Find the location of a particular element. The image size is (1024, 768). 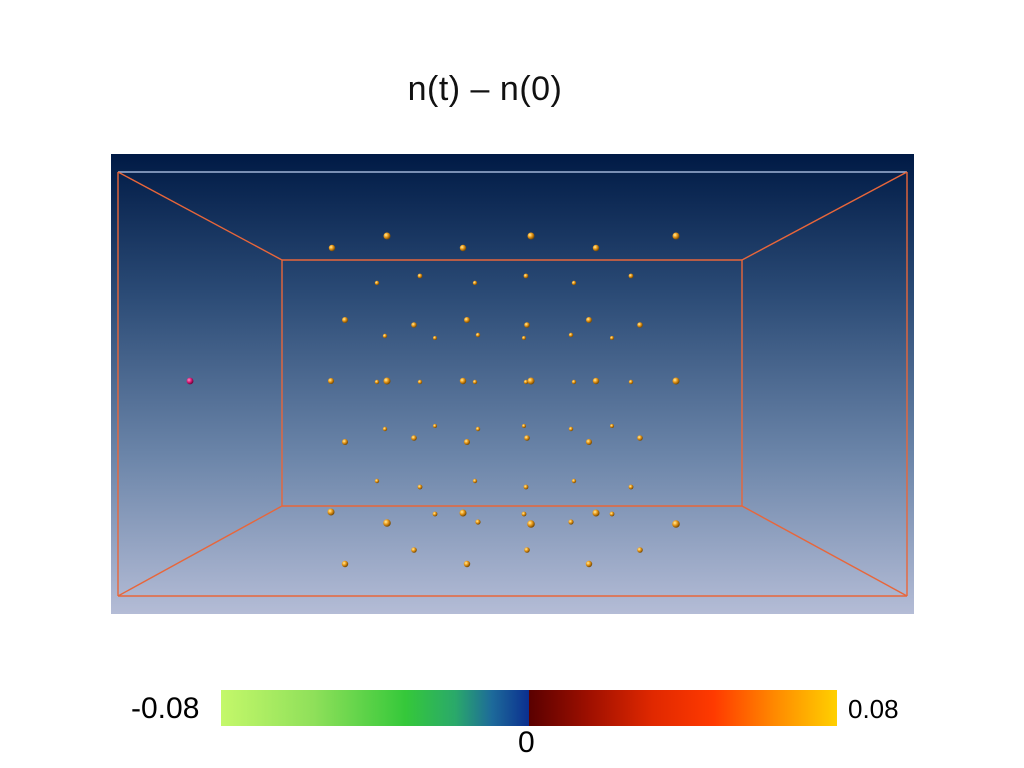

plot-title: n(t) – n(0) is located at coordinates (485, 89).